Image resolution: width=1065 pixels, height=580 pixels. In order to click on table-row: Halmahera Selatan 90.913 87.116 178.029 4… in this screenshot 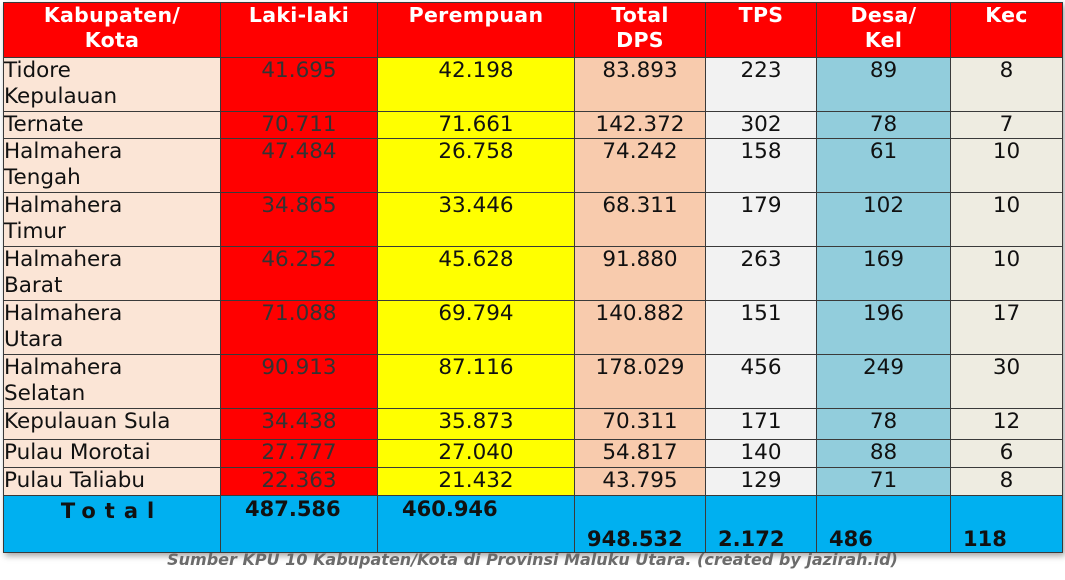, I will do `click(533, 381)`.